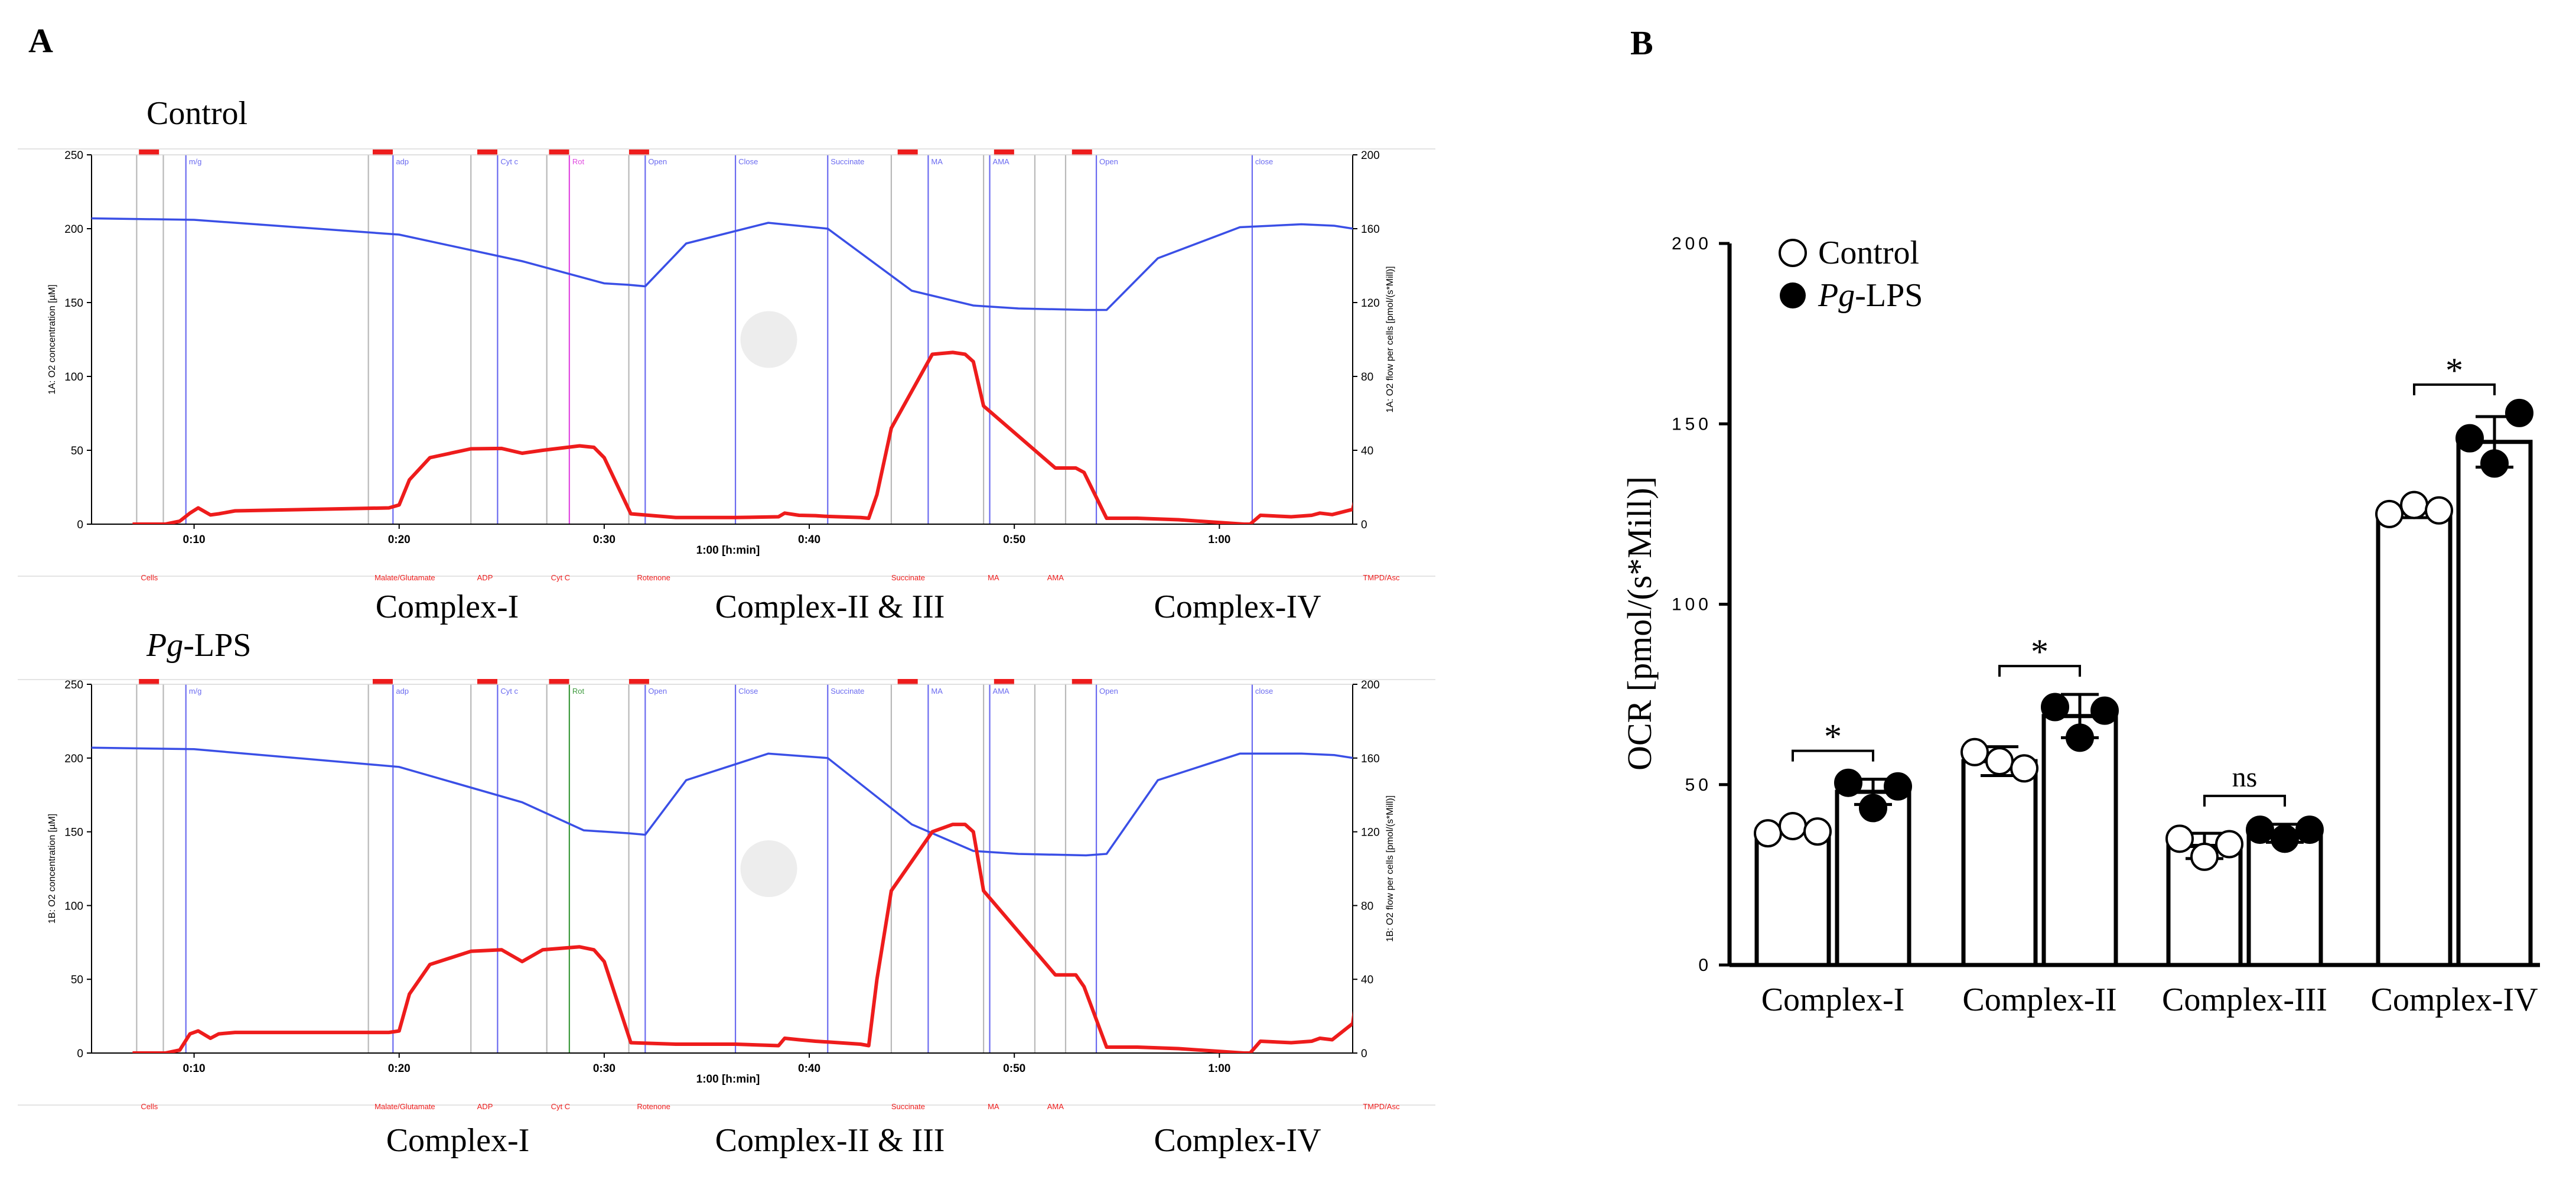  I want to click on event-bottom-label: Succinate, so click(908, 1106).